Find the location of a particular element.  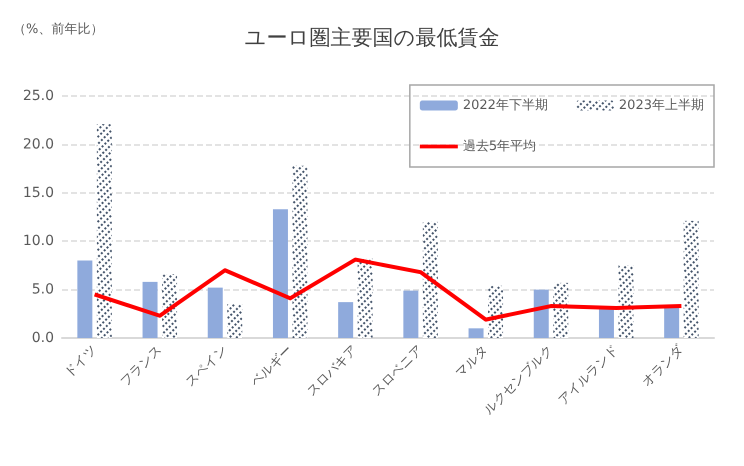

chart-title: ユーロ圏主要国の最低賃金 is located at coordinates (372, 38).